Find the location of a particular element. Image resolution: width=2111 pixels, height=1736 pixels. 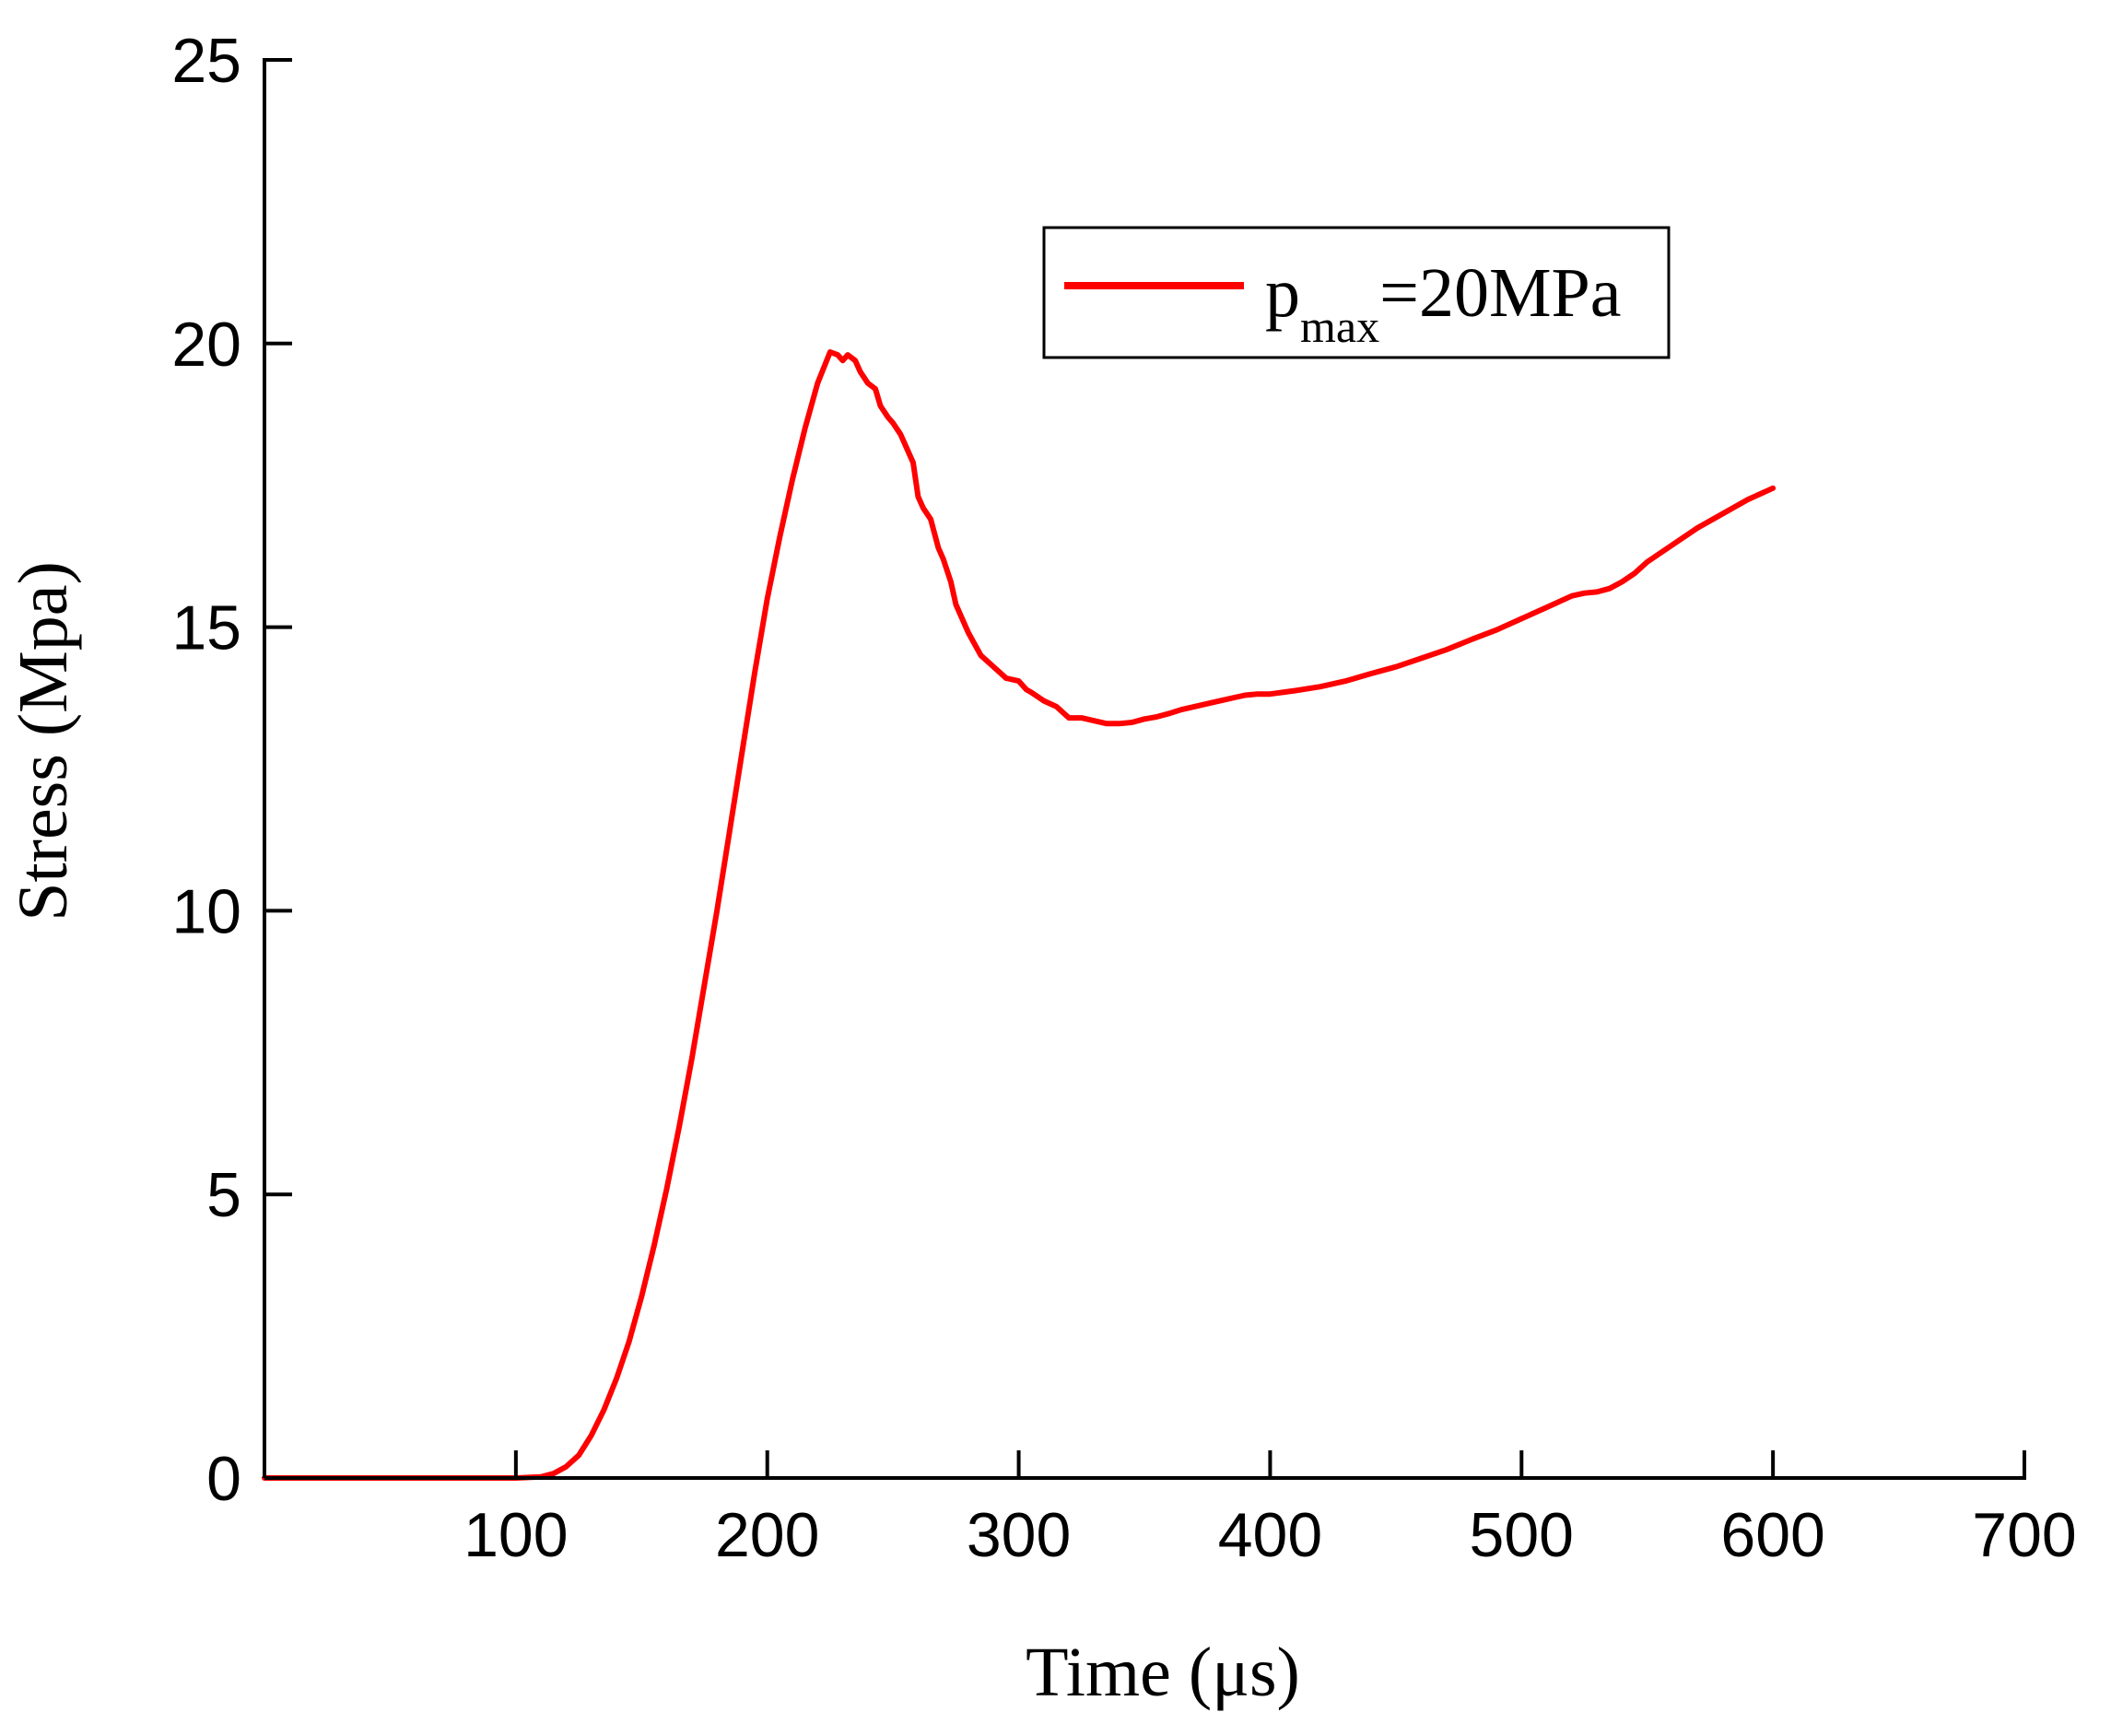

y-axis-title: Stress (Mpa) is located at coordinates (44, 741).